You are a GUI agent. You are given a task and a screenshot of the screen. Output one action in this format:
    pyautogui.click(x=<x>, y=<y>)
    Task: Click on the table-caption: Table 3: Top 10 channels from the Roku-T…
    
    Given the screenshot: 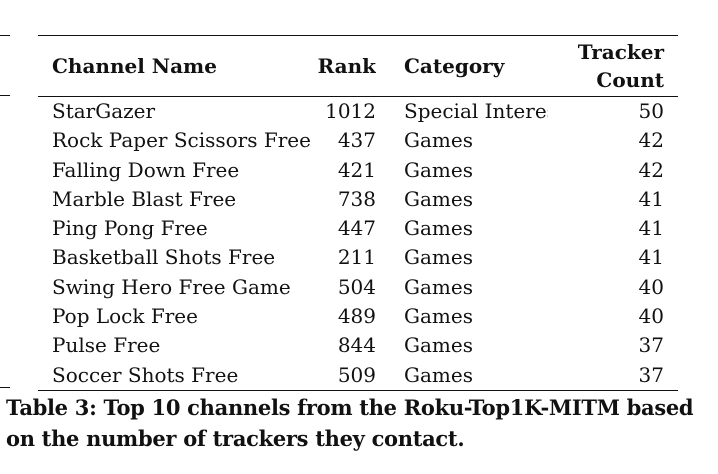 What is the action you would take?
    pyautogui.click(x=350, y=423)
    